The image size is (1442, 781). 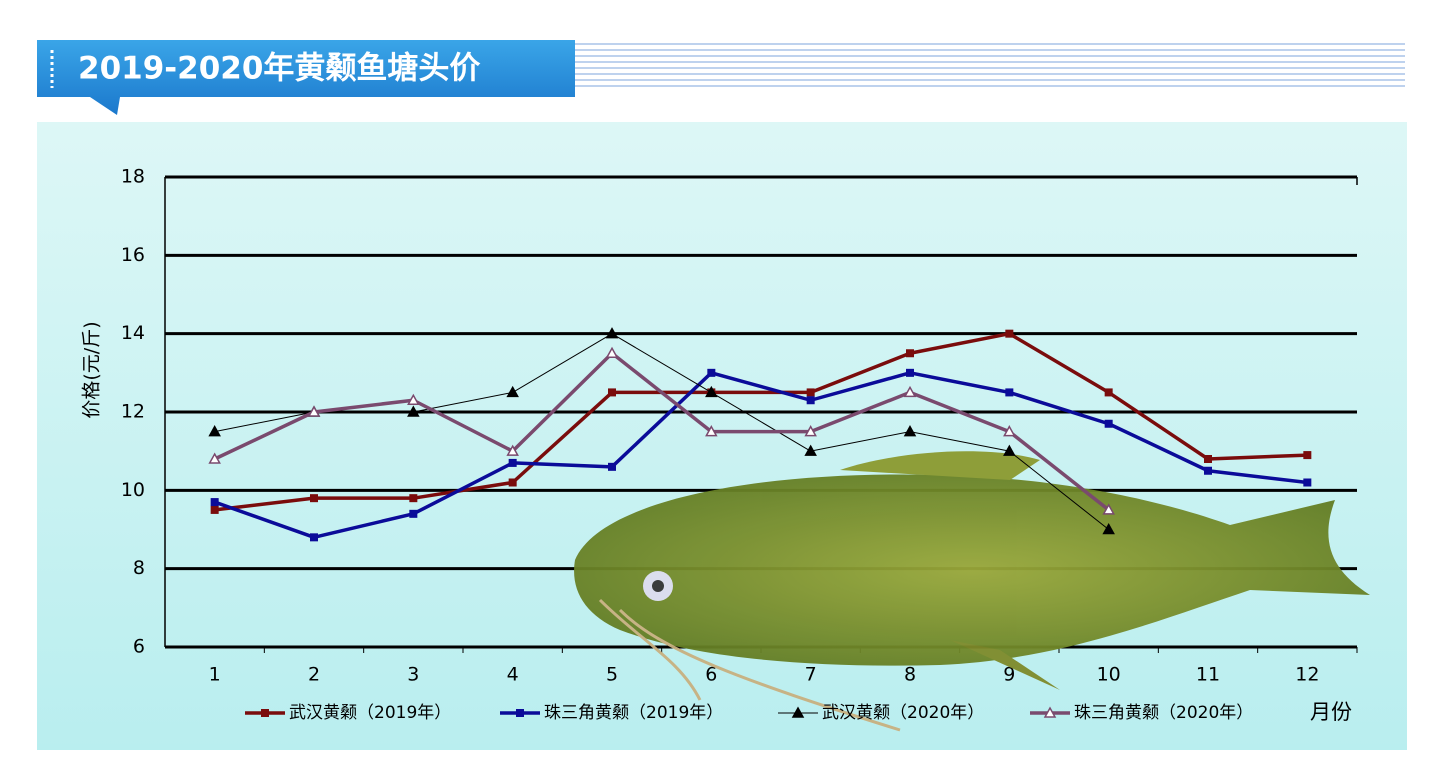 I want to click on x-tick-label: 6, so click(x=711, y=675).